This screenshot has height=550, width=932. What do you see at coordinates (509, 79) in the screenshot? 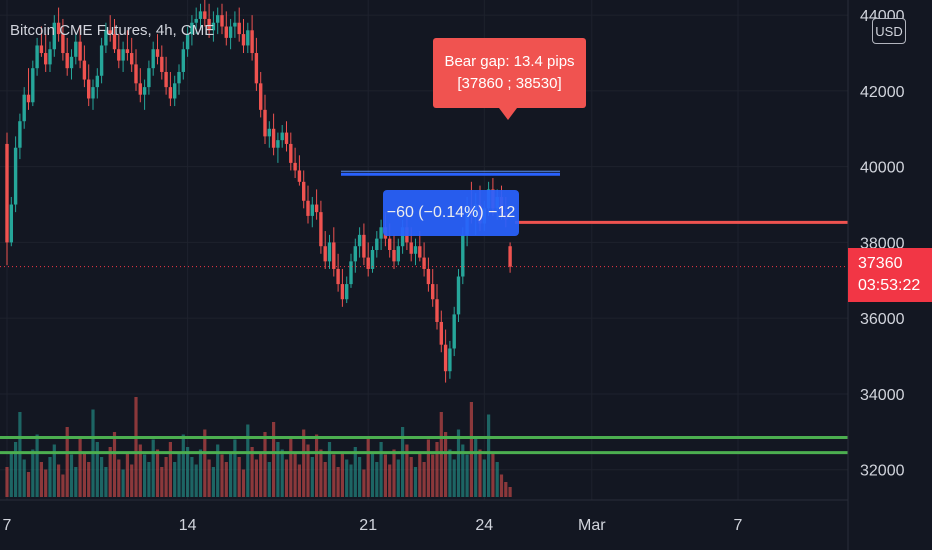
I see `bear-gap-label: Bear gap: 13.4 pips [37860 ; 38530]` at bounding box center [509, 79].